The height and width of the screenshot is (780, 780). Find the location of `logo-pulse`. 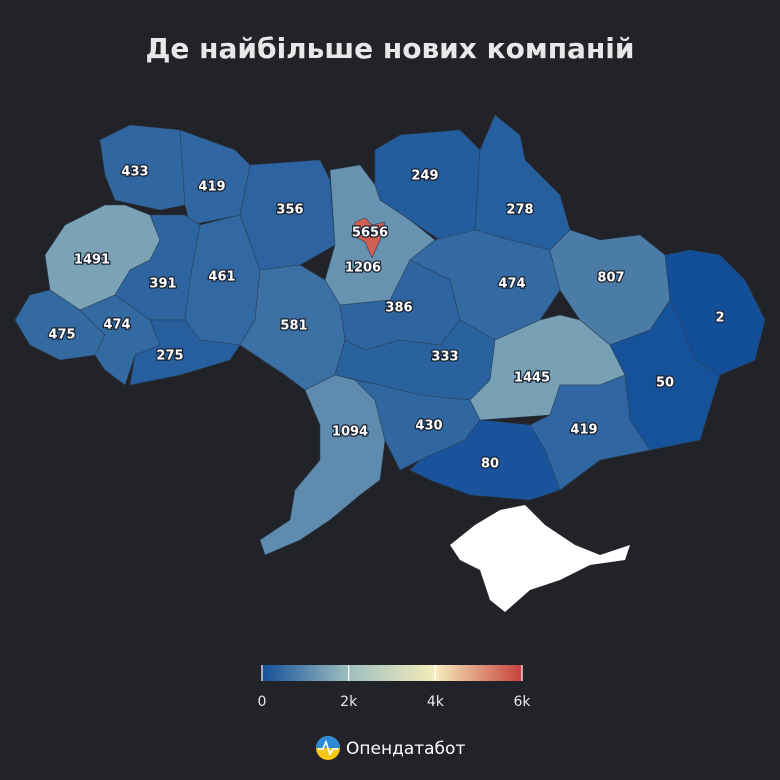

logo-pulse is located at coordinates (328, 747).